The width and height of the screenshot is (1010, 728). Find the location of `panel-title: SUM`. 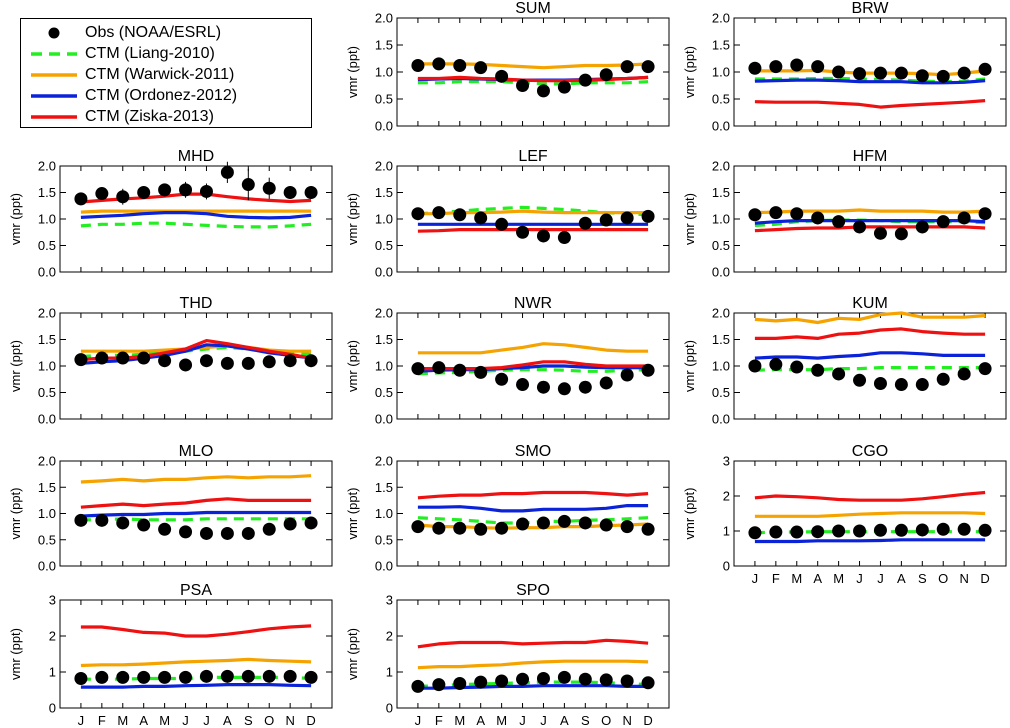

panel-title: SUM is located at coordinates (533, 8).